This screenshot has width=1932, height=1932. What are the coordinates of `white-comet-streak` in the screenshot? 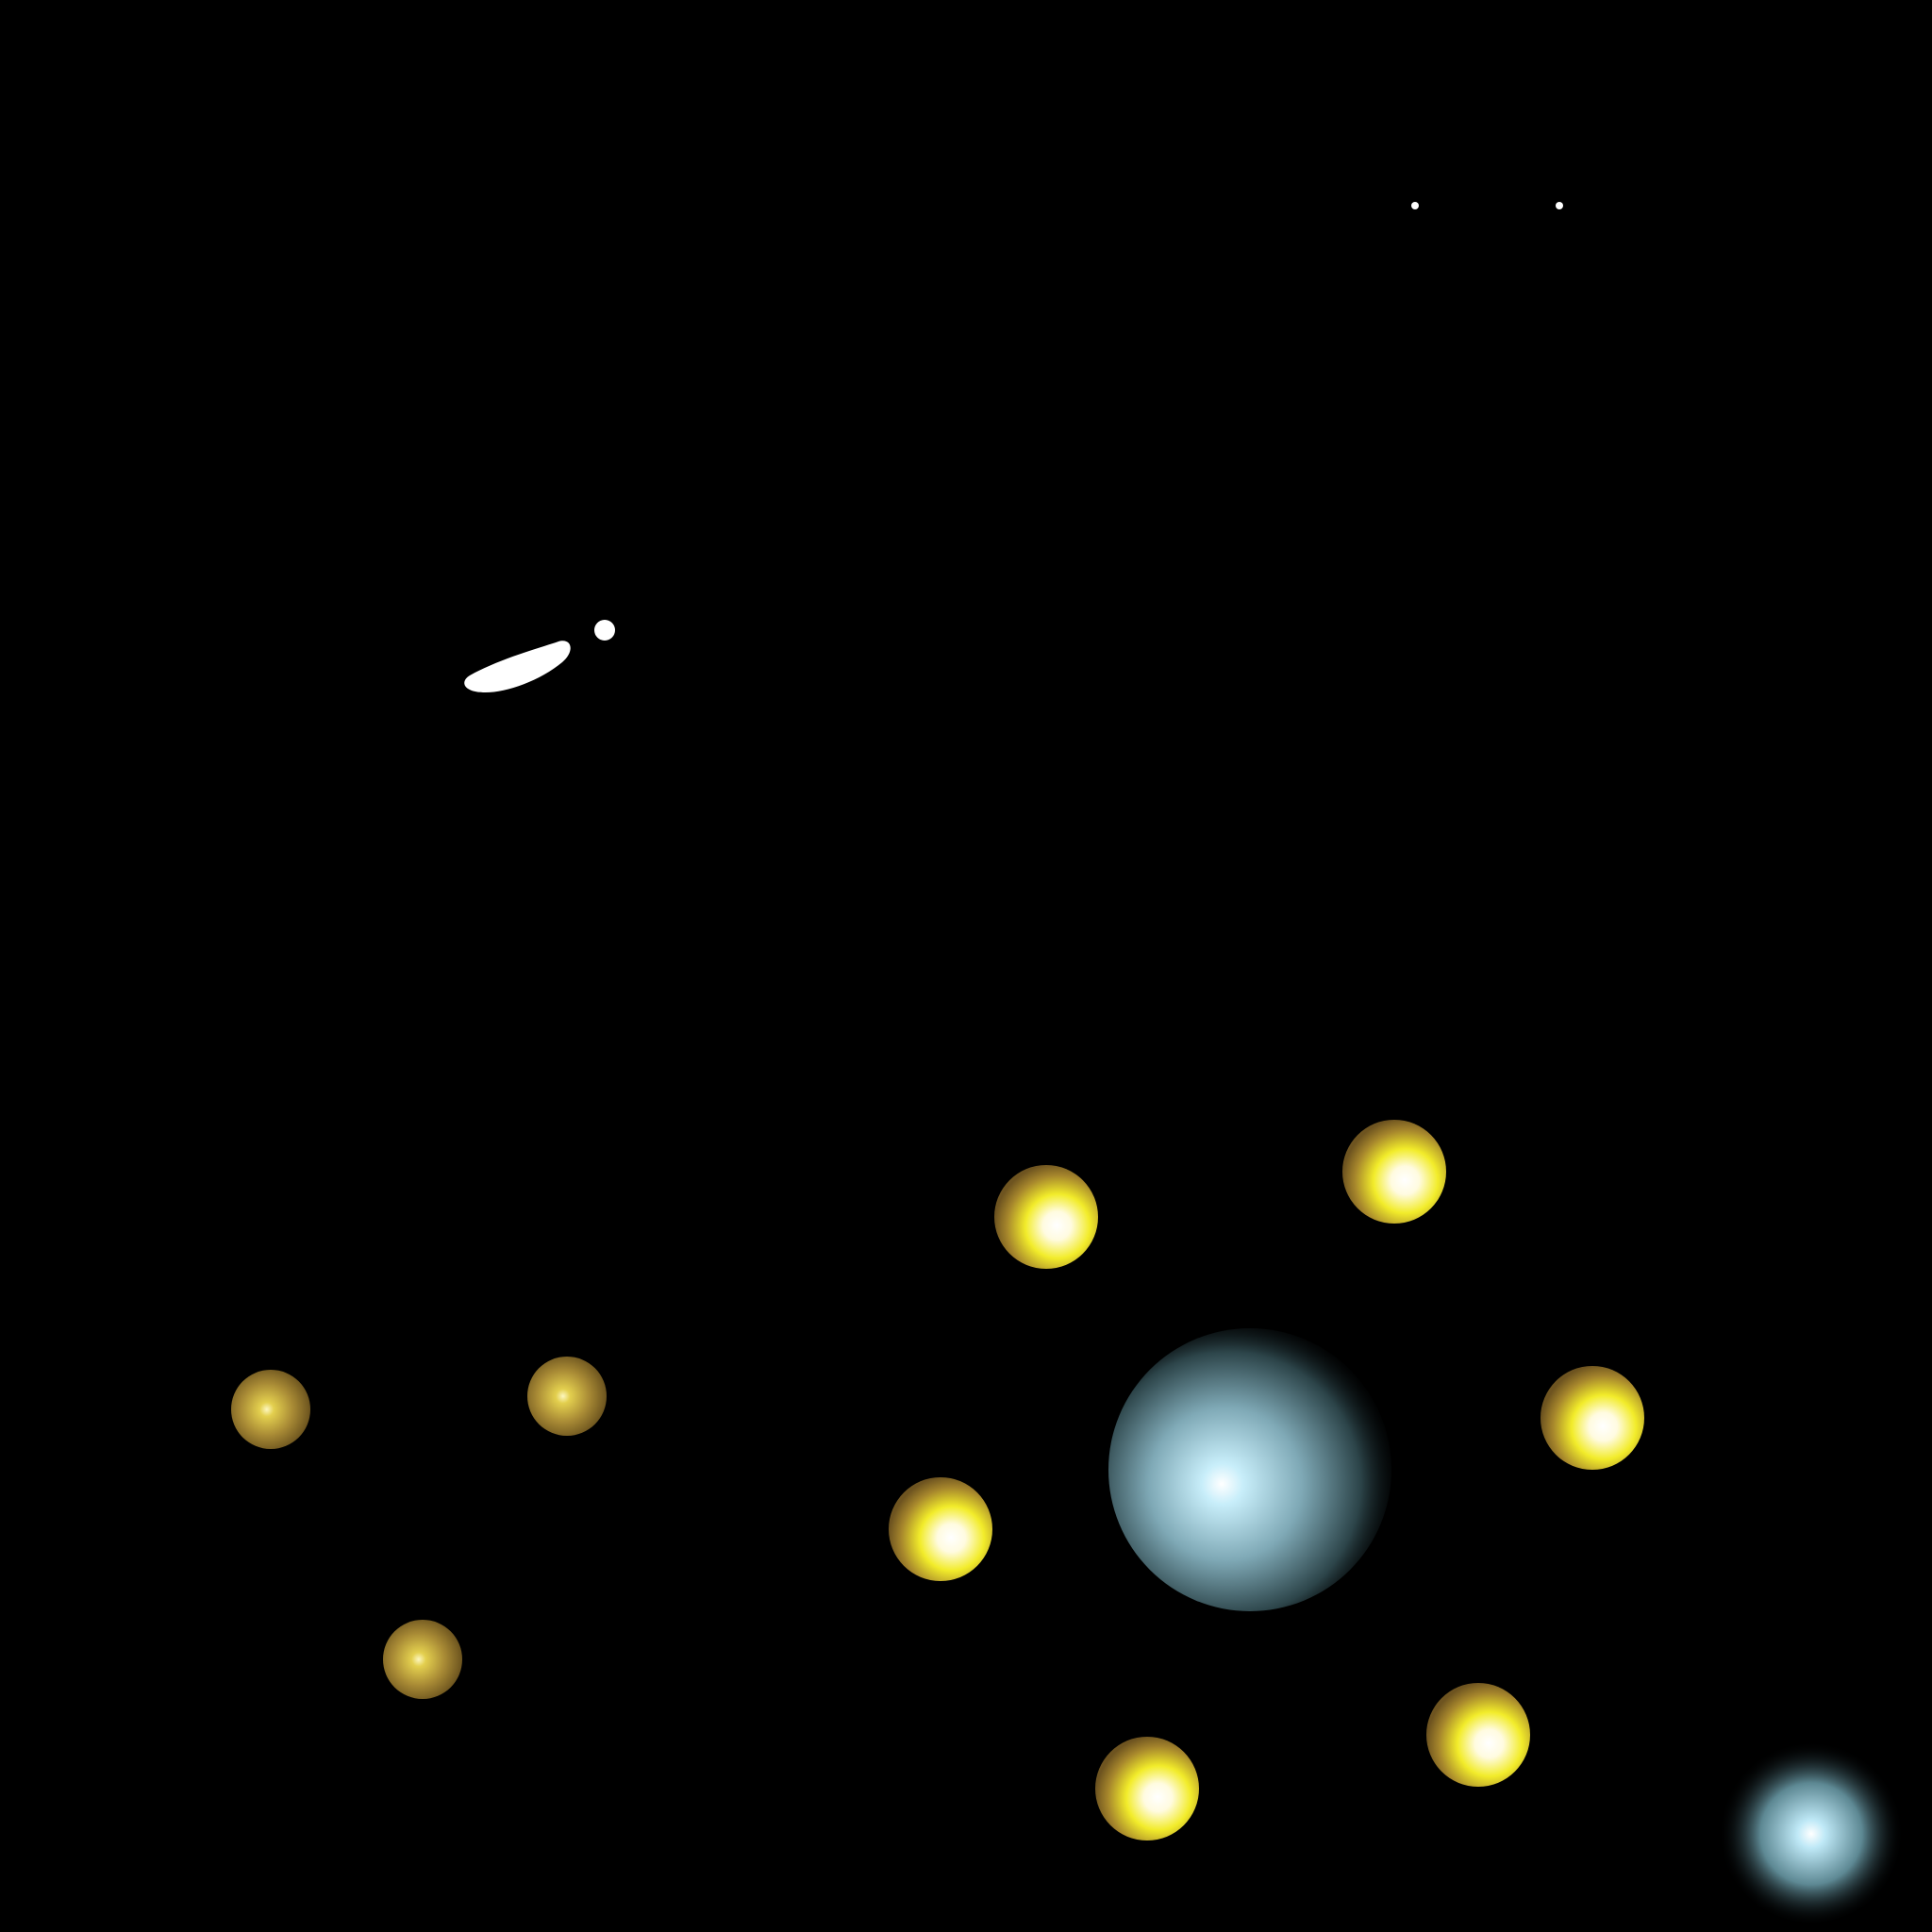 It's located at (517, 667).